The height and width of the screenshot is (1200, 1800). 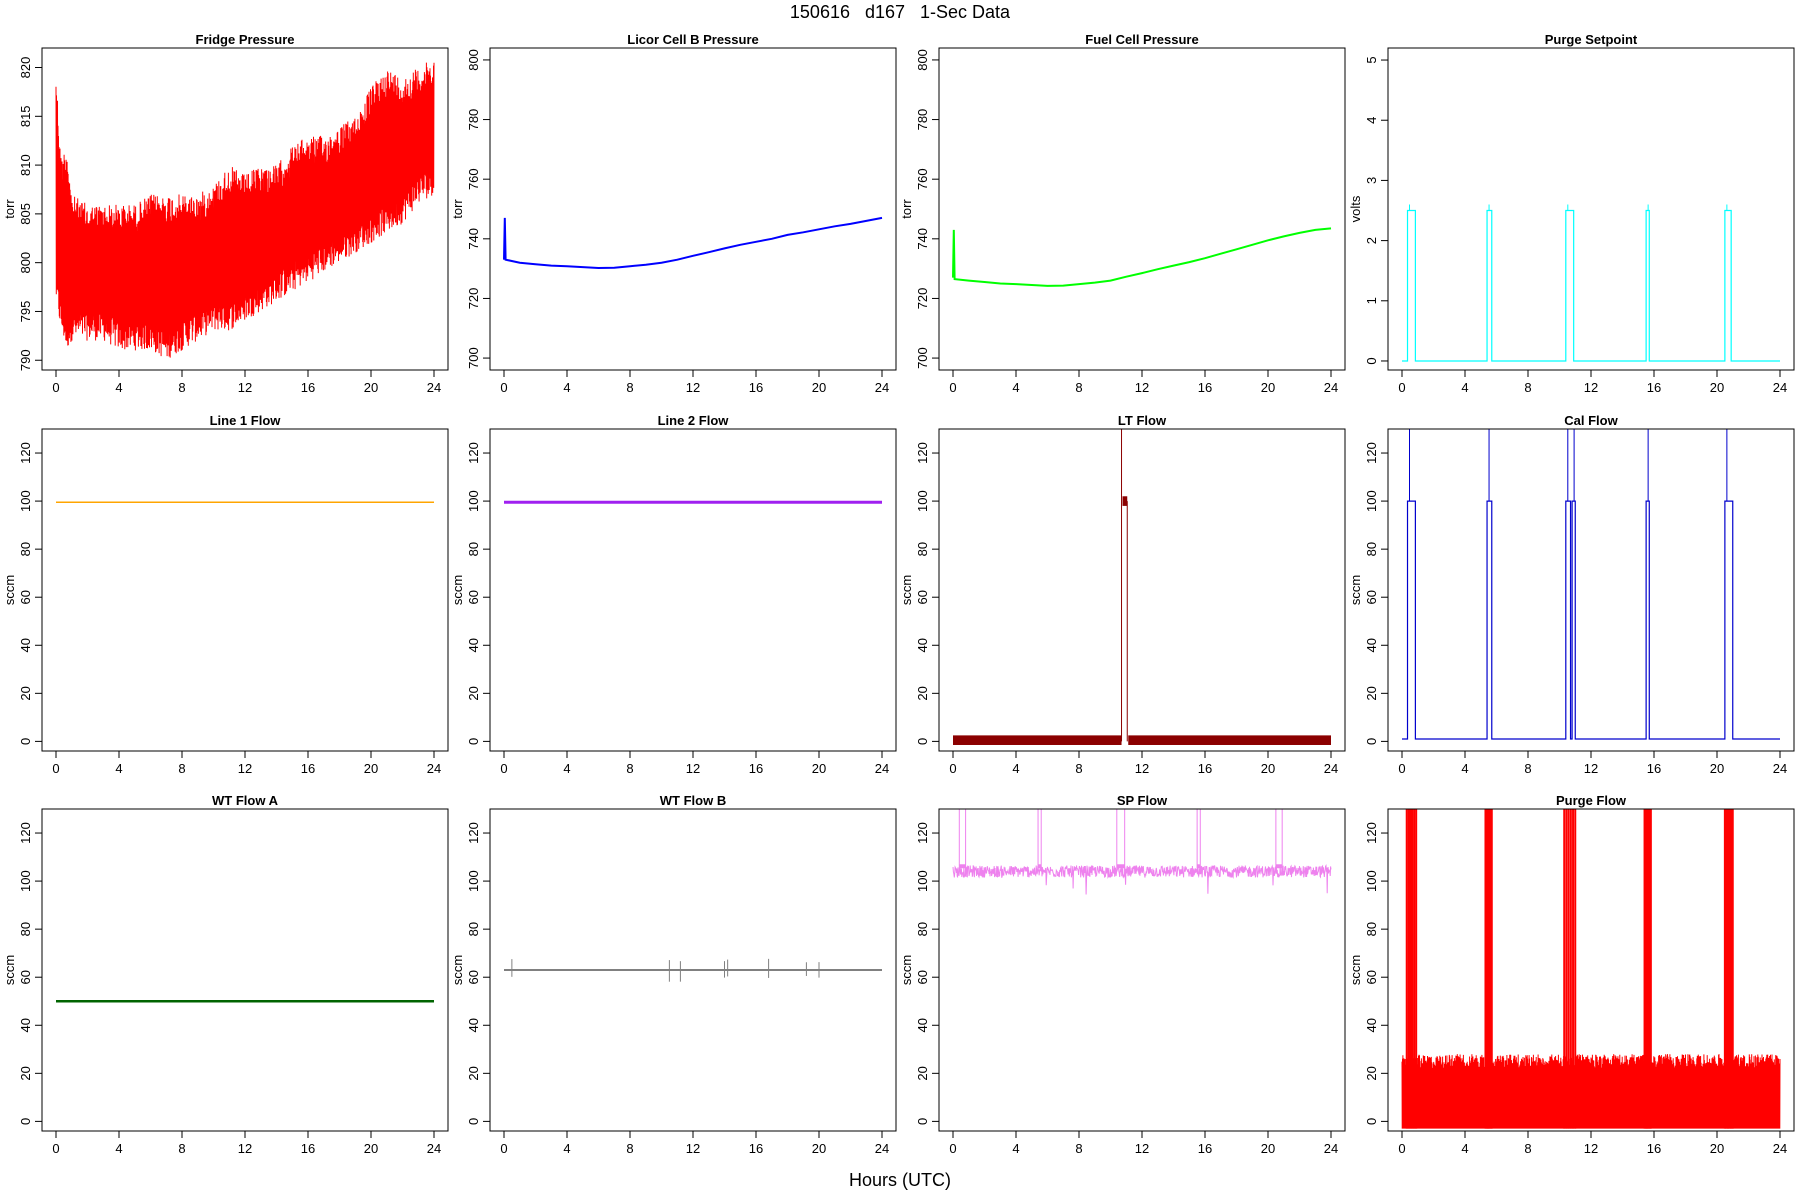 I want to click on purge-flow-series, so click(x=1591, y=1091).